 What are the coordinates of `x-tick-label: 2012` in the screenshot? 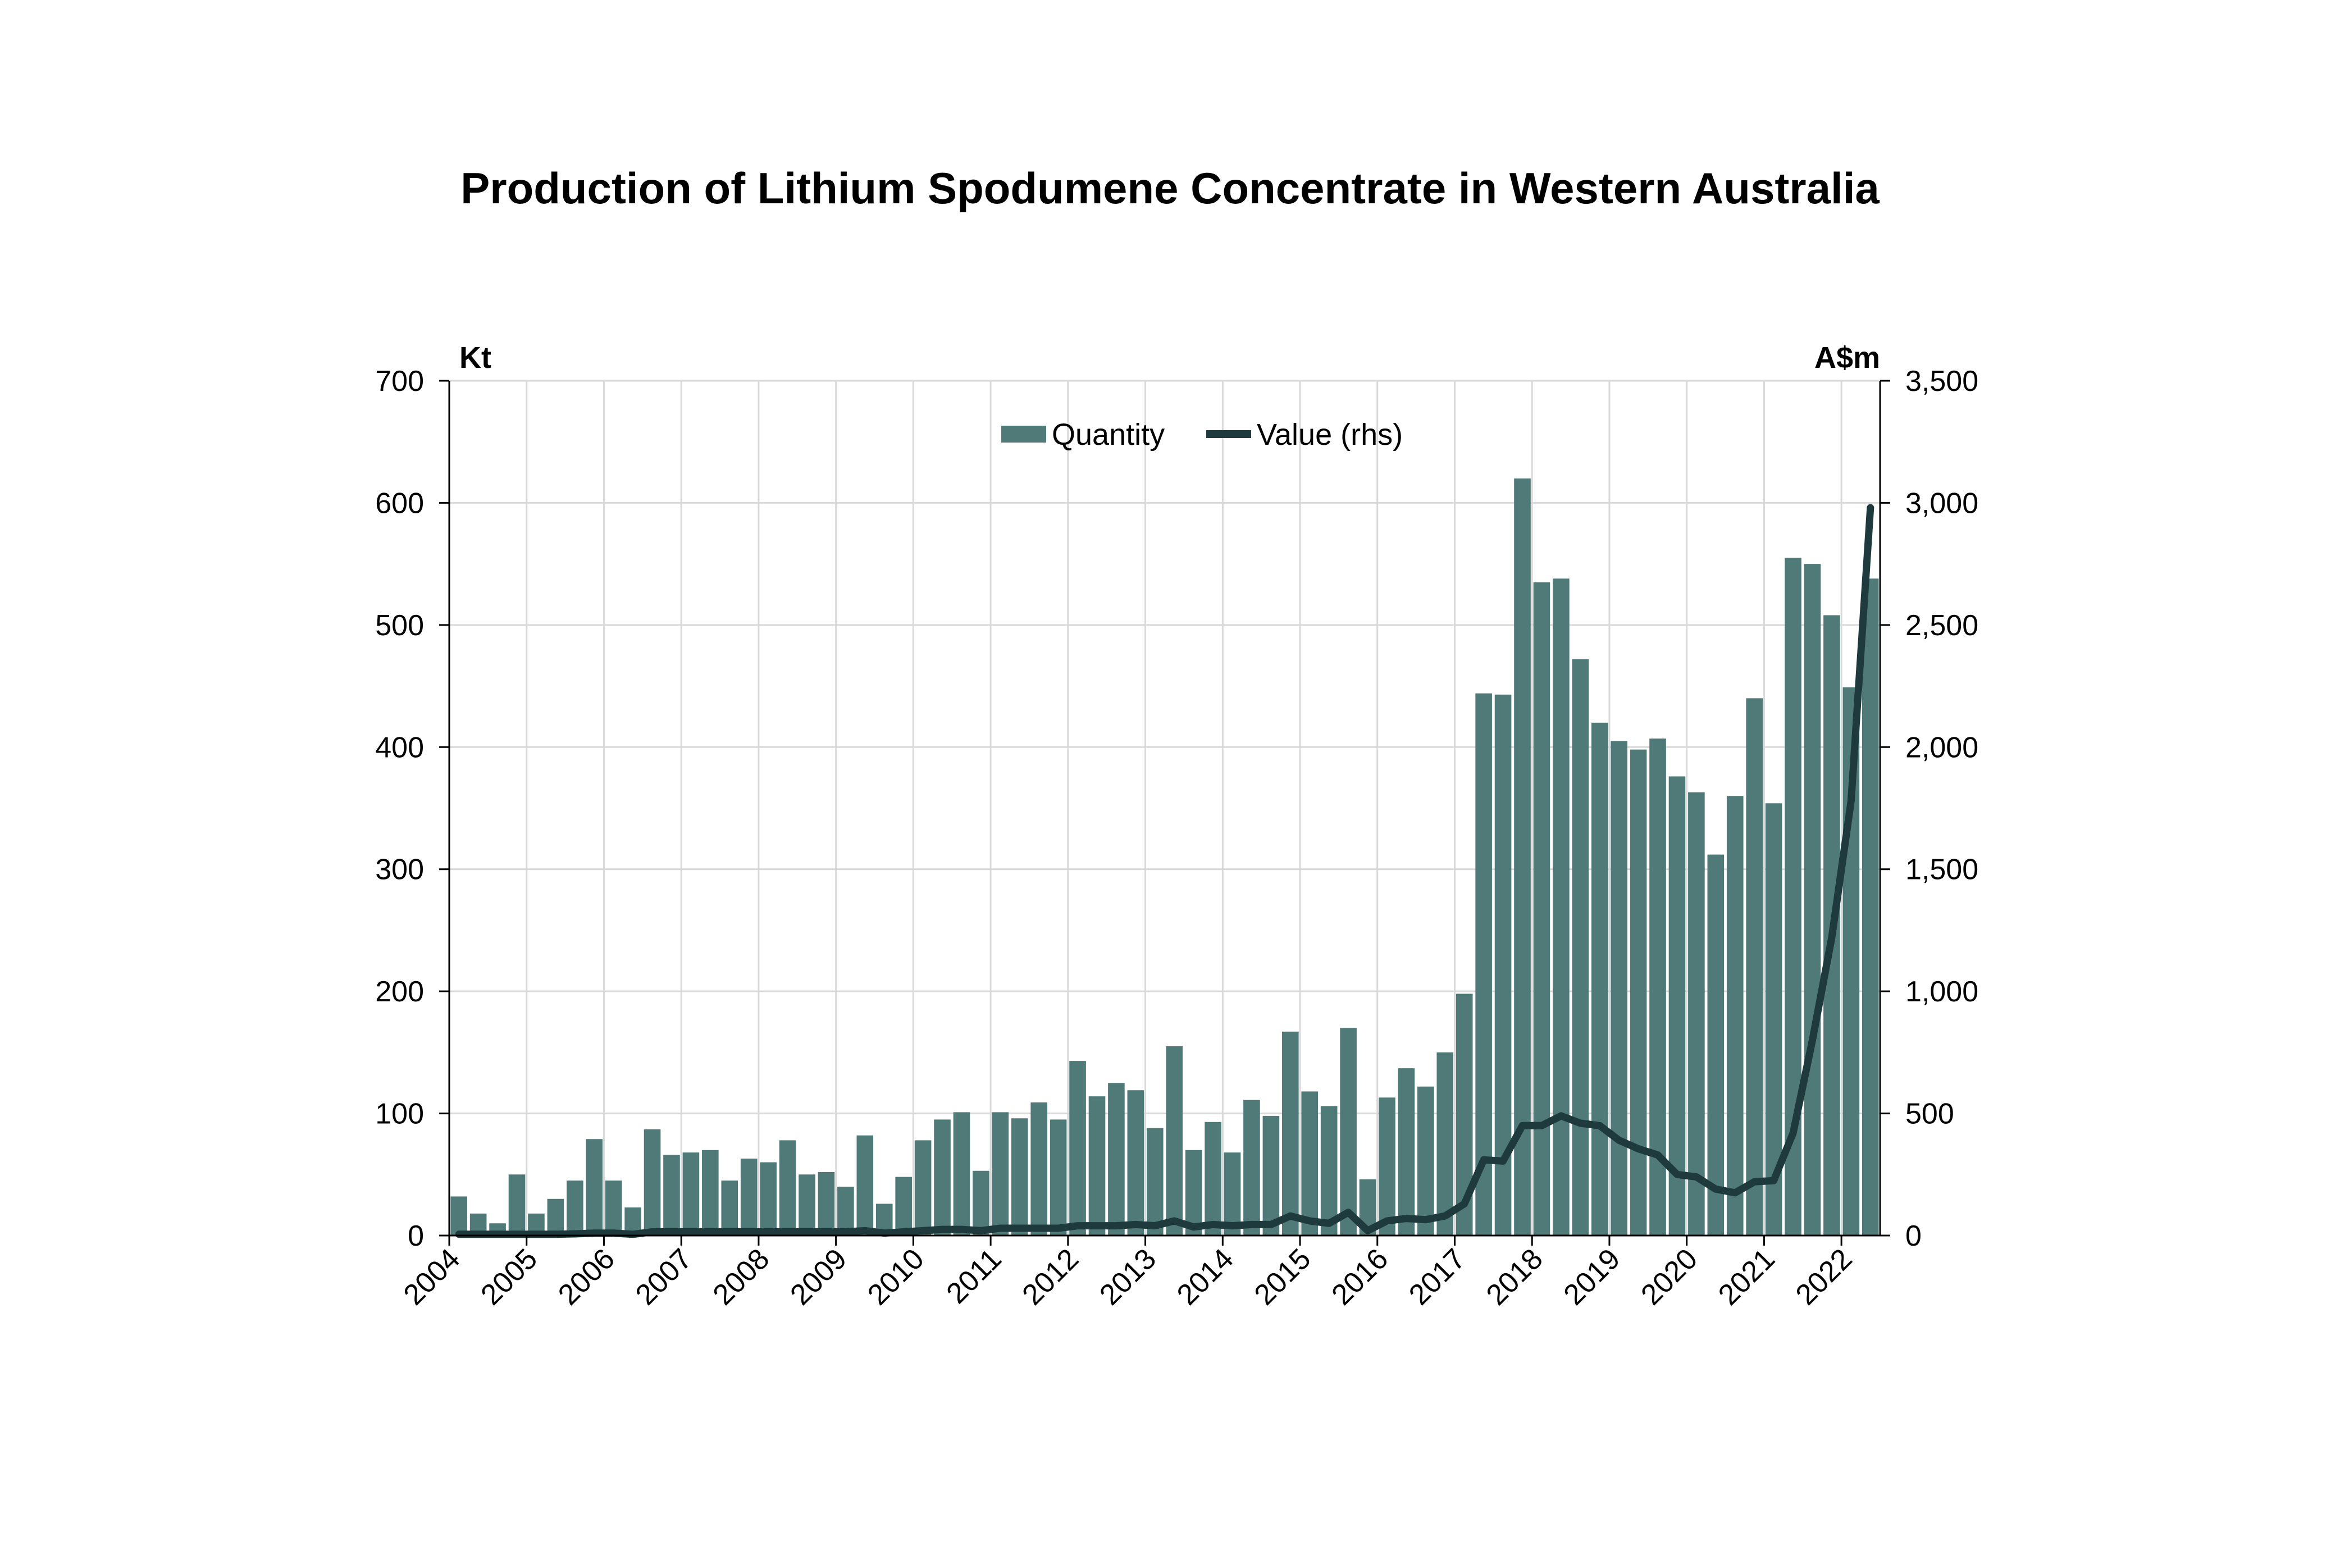 It's located at (1050, 1276).